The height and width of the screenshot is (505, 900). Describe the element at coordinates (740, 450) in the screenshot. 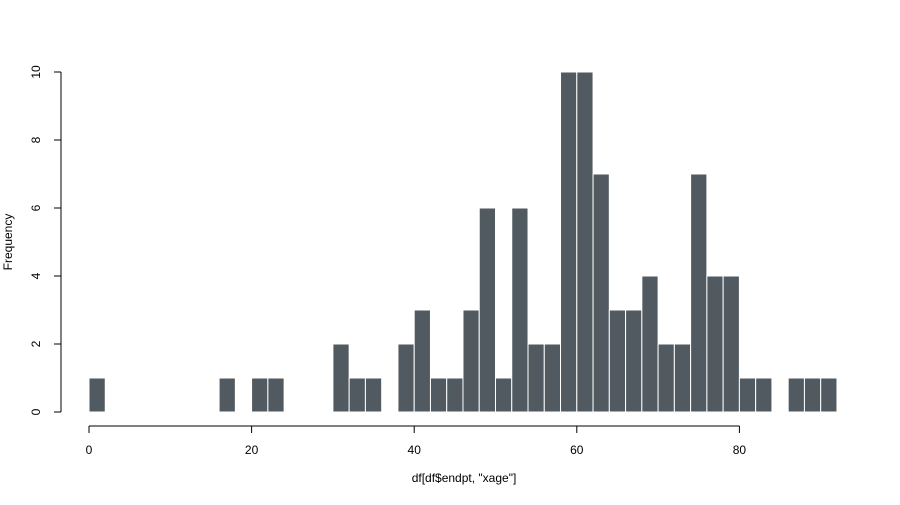

I see `x-tick-label: 80` at that location.